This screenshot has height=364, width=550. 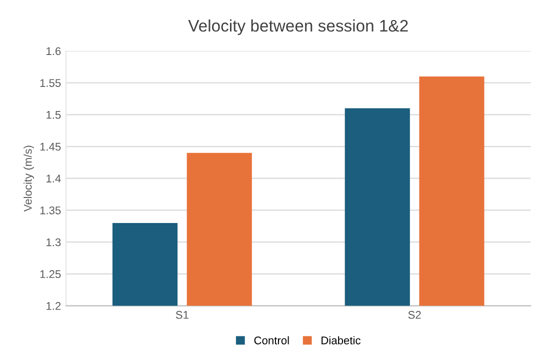 I want to click on y-tick-label: 1.6, so click(x=53, y=51).